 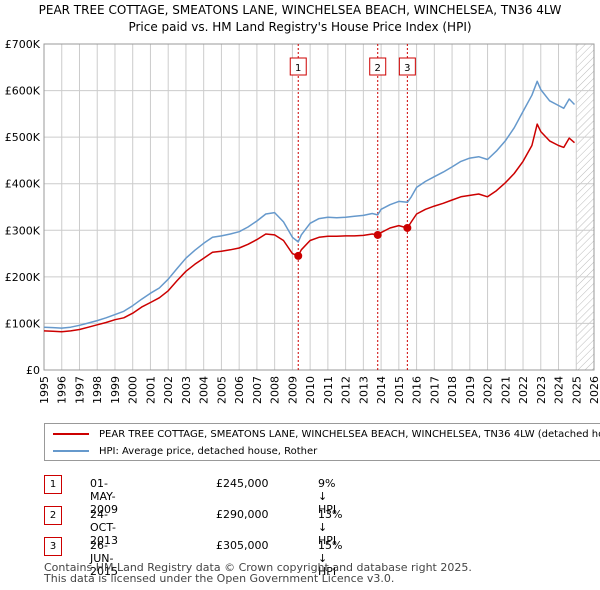 I want to click on transaction-badge: 3, so click(x=53, y=546).